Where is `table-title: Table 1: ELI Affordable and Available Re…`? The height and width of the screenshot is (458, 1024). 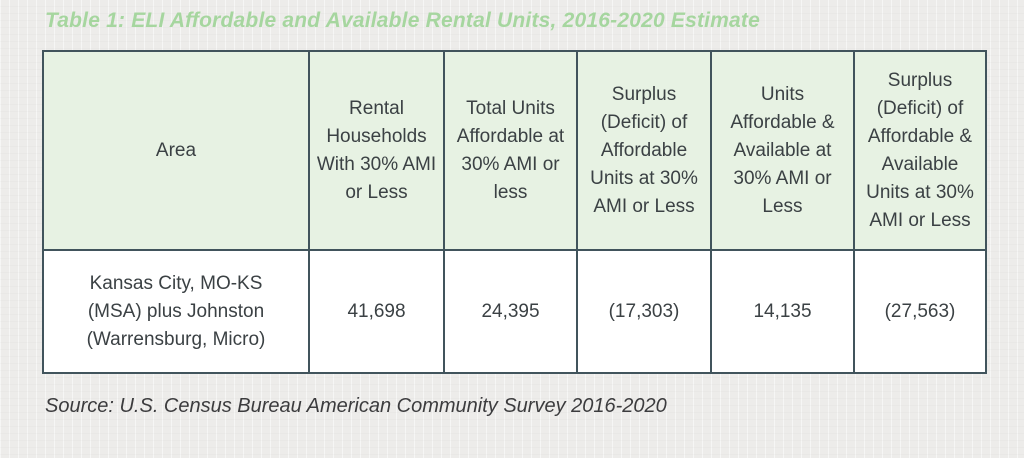
table-title: Table 1: ELI Affordable and Available Re… is located at coordinates (403, 20).